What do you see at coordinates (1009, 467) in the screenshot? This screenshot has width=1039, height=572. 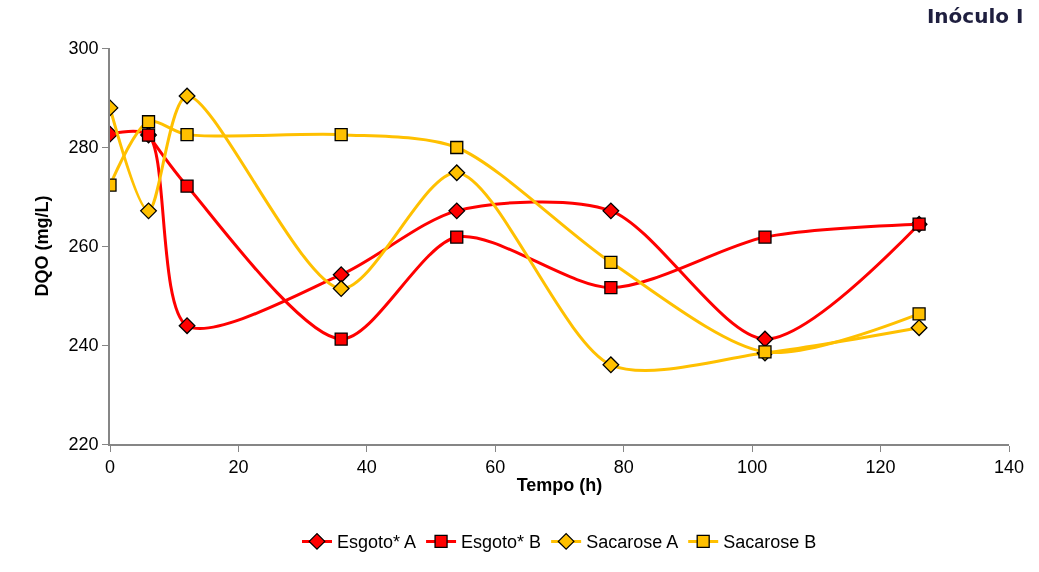 I see `x-tick-label: 140` at bounding box center [1009, 467].